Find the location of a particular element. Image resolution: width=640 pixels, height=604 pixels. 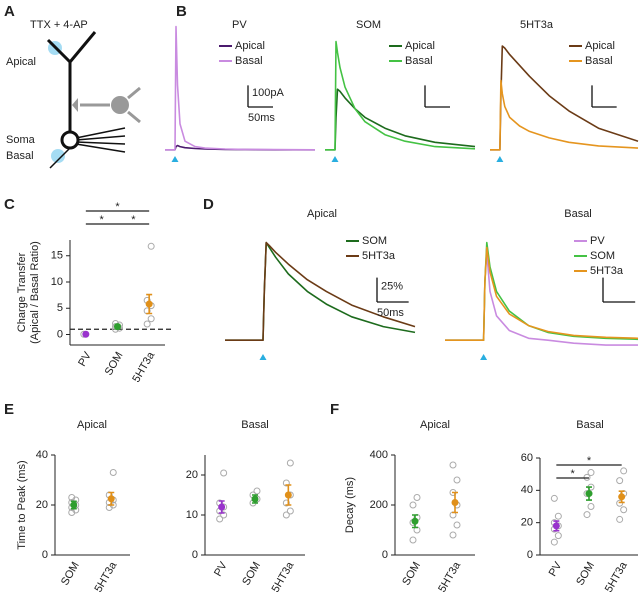

y-tick-label: 60 is located at coordinates (527, 458).